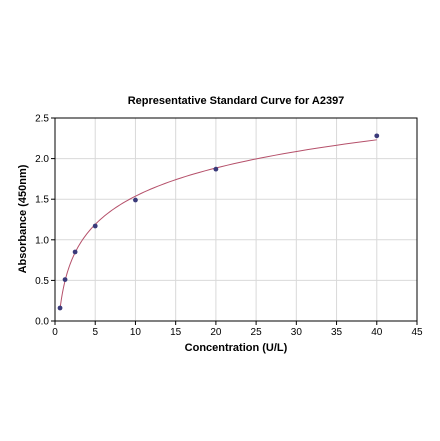  Describe the element at coordinates (377, 332) in the screenshot. I see `x-tick-label: 40` at that location.